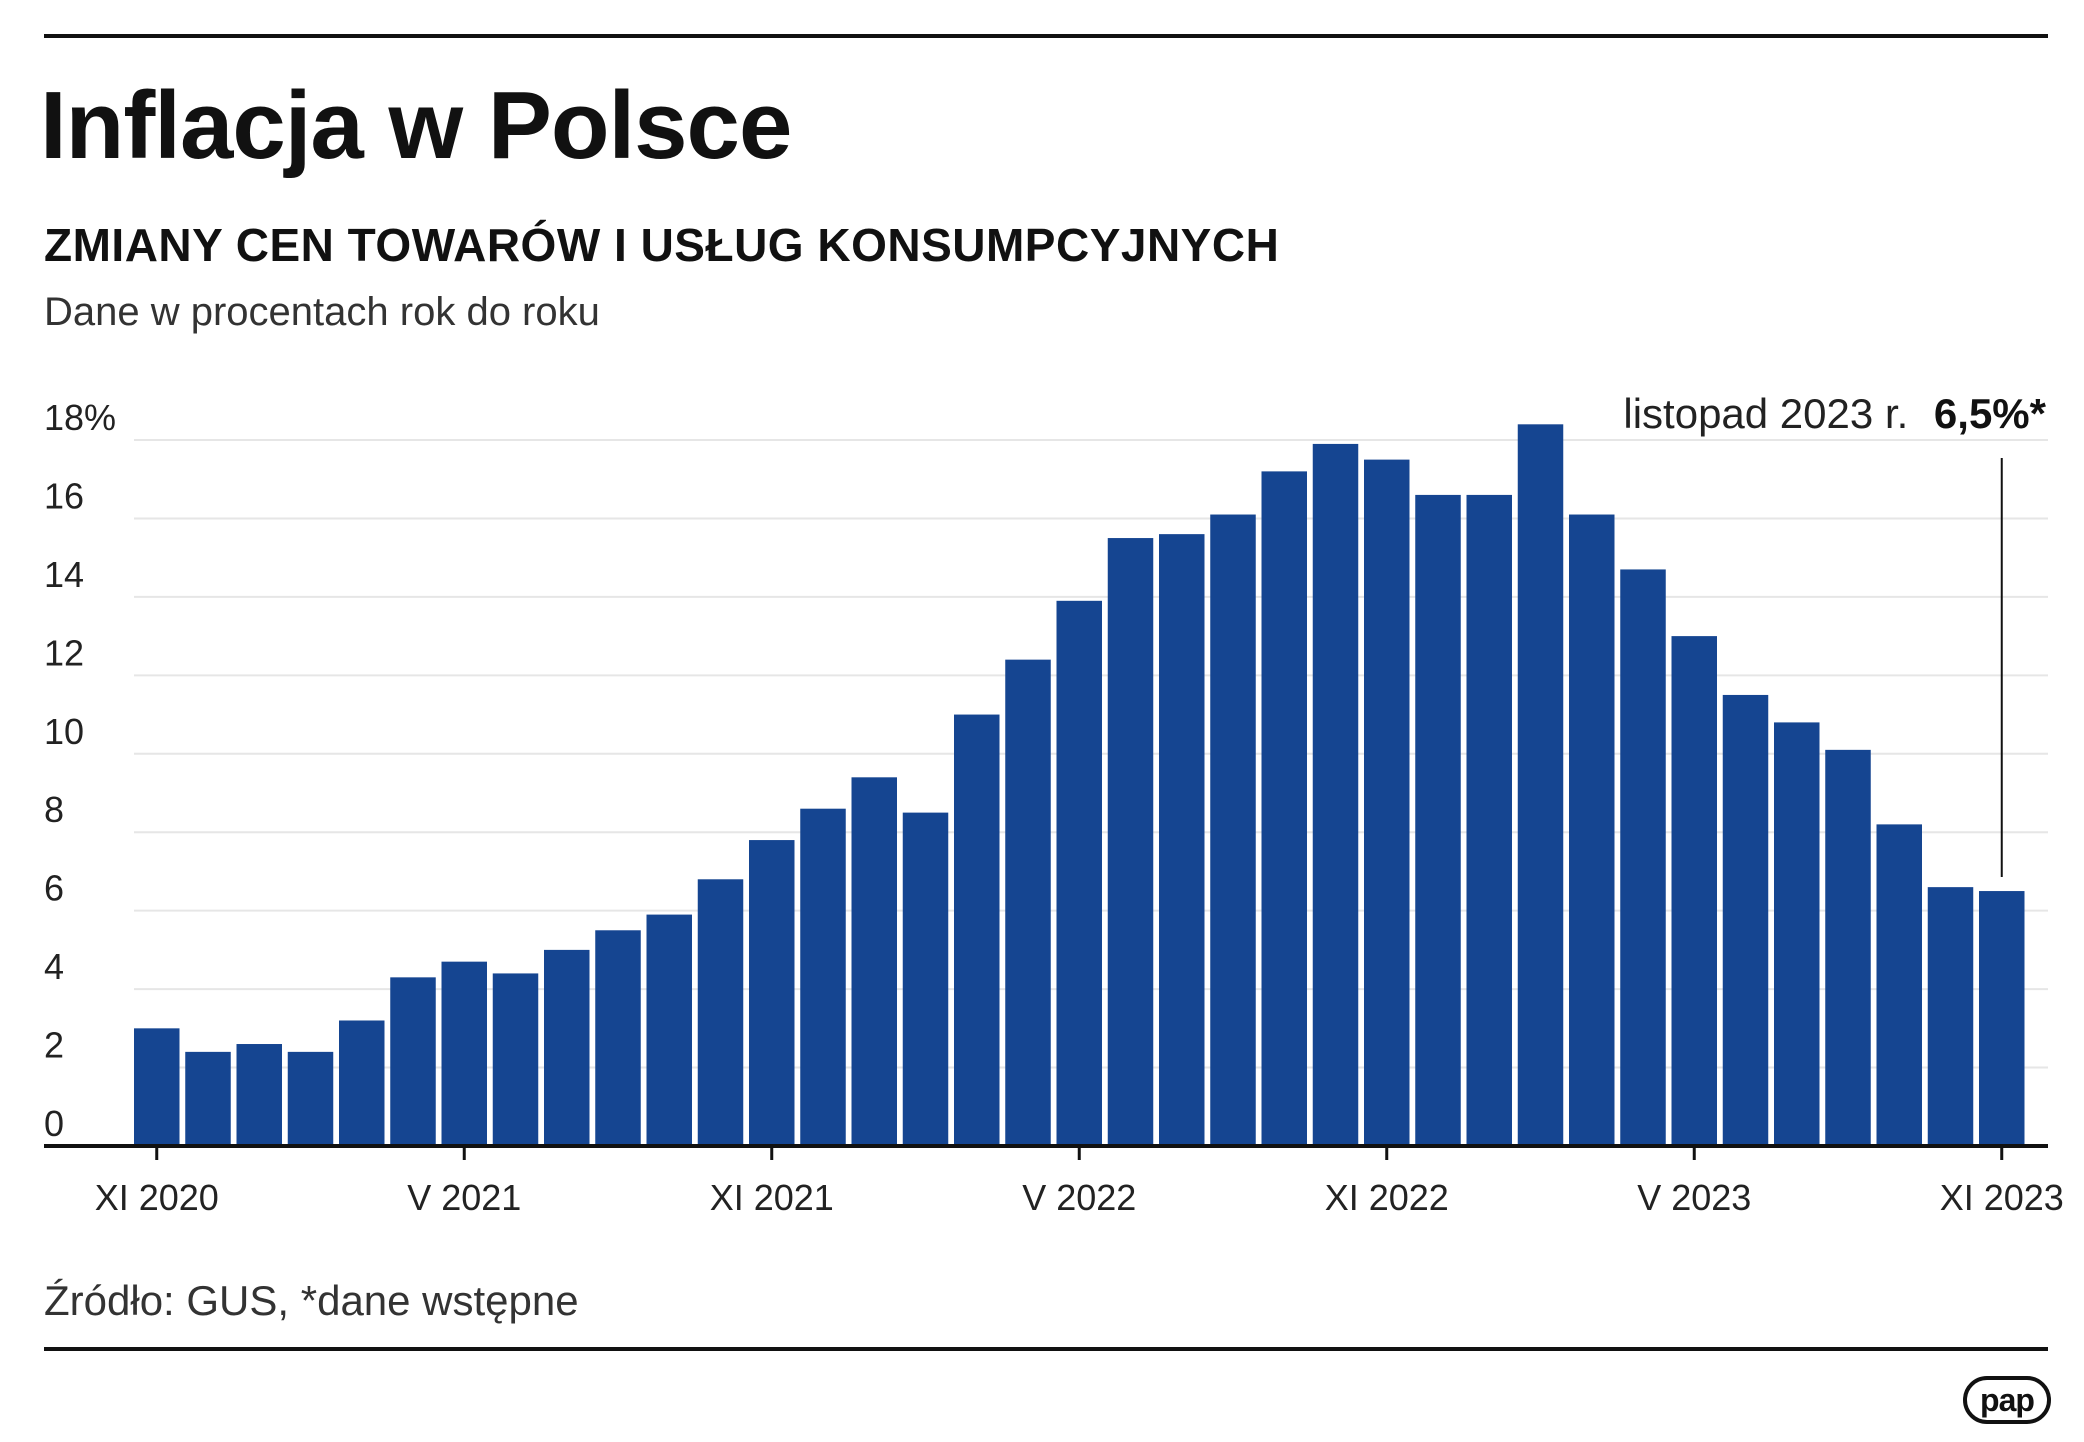  I want to click on unit-note: Dane w procentach rok do roku, so click(322, 312).